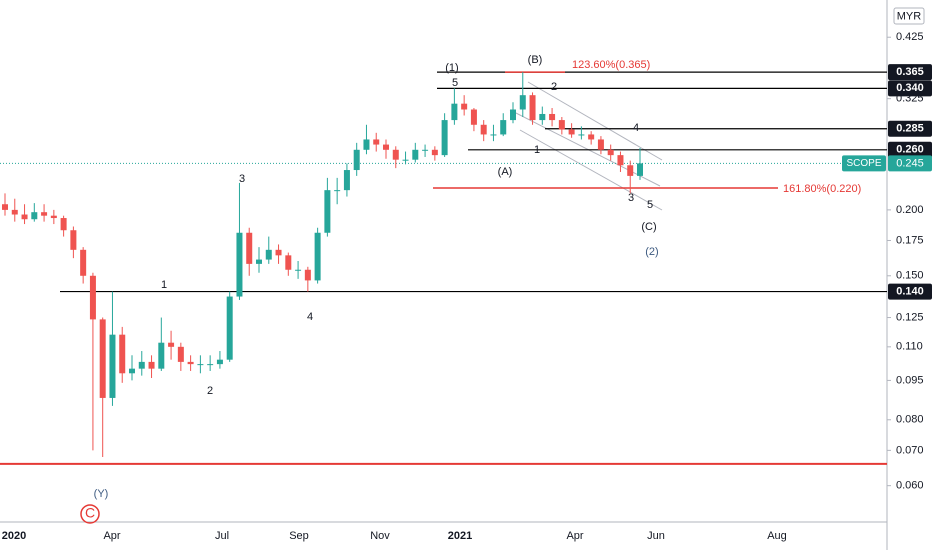 This screenshot has width=932, height=550. Describe the element at coordinates (101, 494) in the screenshot. I see `wave-label: (Y)` at that location.